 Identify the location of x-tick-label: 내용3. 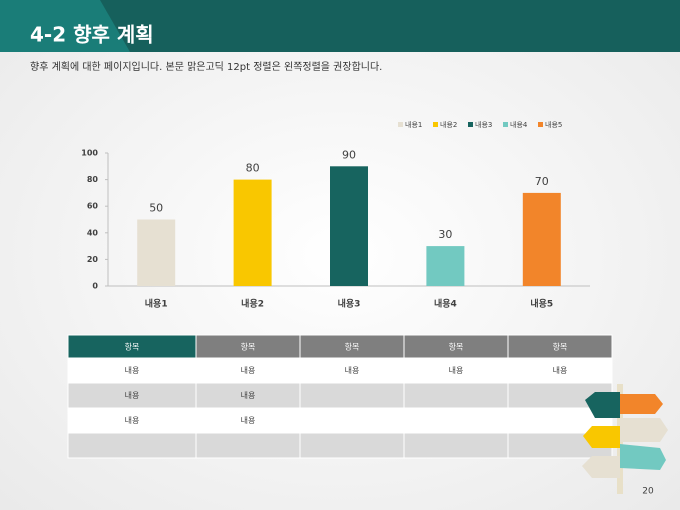
(349, 304).